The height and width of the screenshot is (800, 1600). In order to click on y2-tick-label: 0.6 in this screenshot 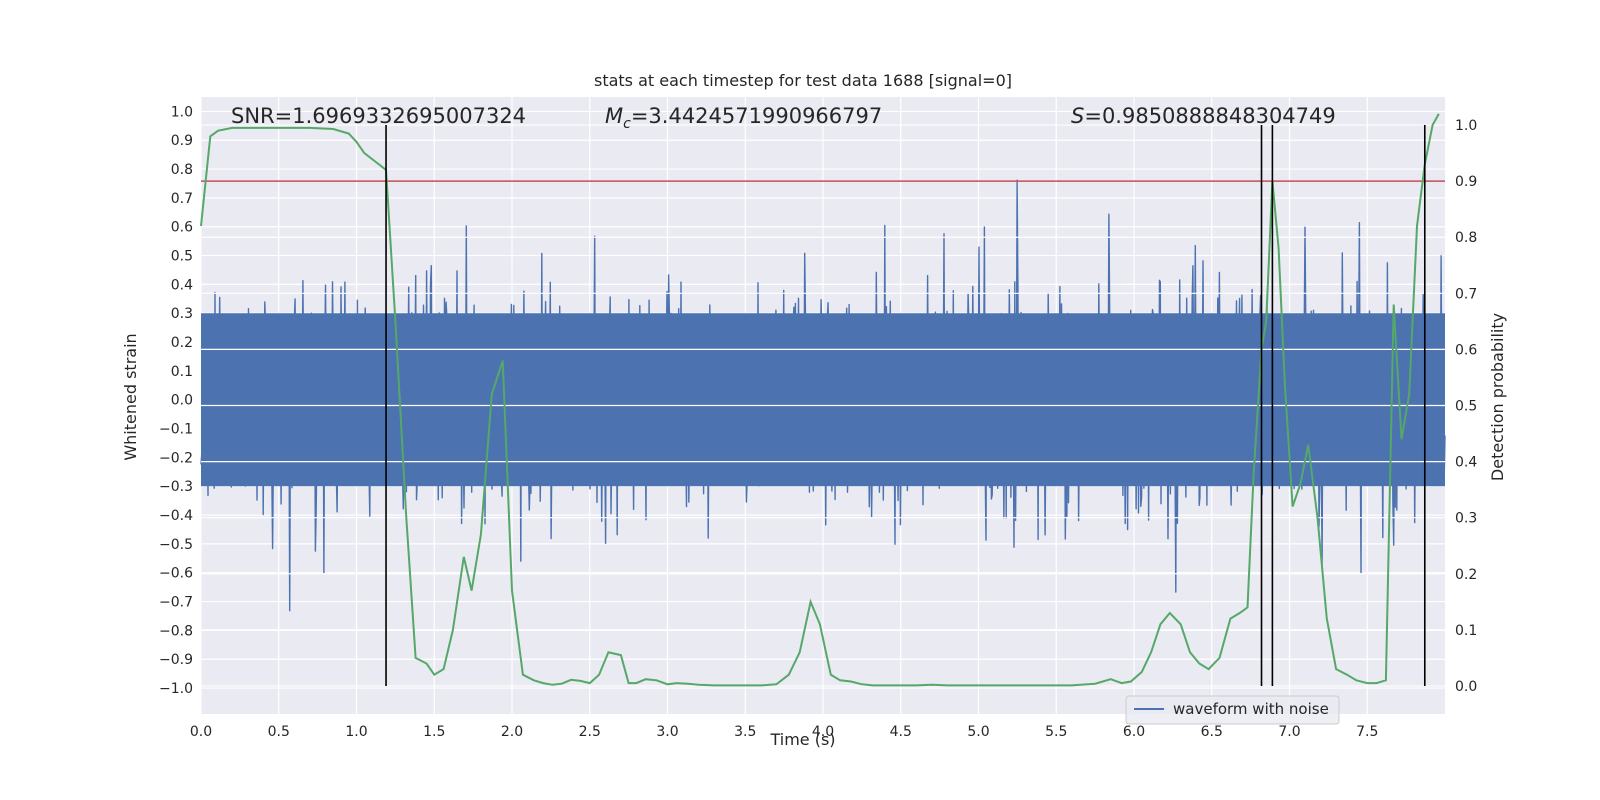, I will do `click(1466, 350)`.